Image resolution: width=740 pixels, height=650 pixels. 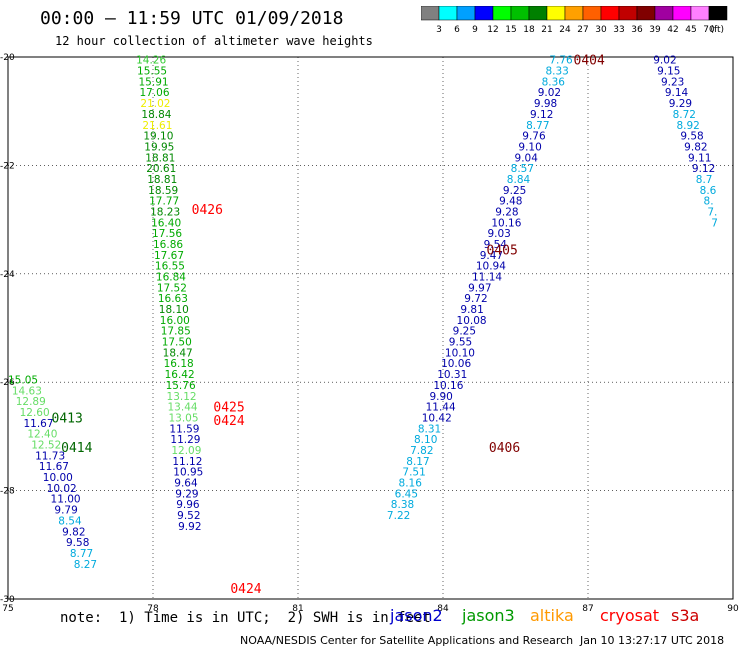 I want to click on wave-height-point: 9.58, so click(x=691, y=137).